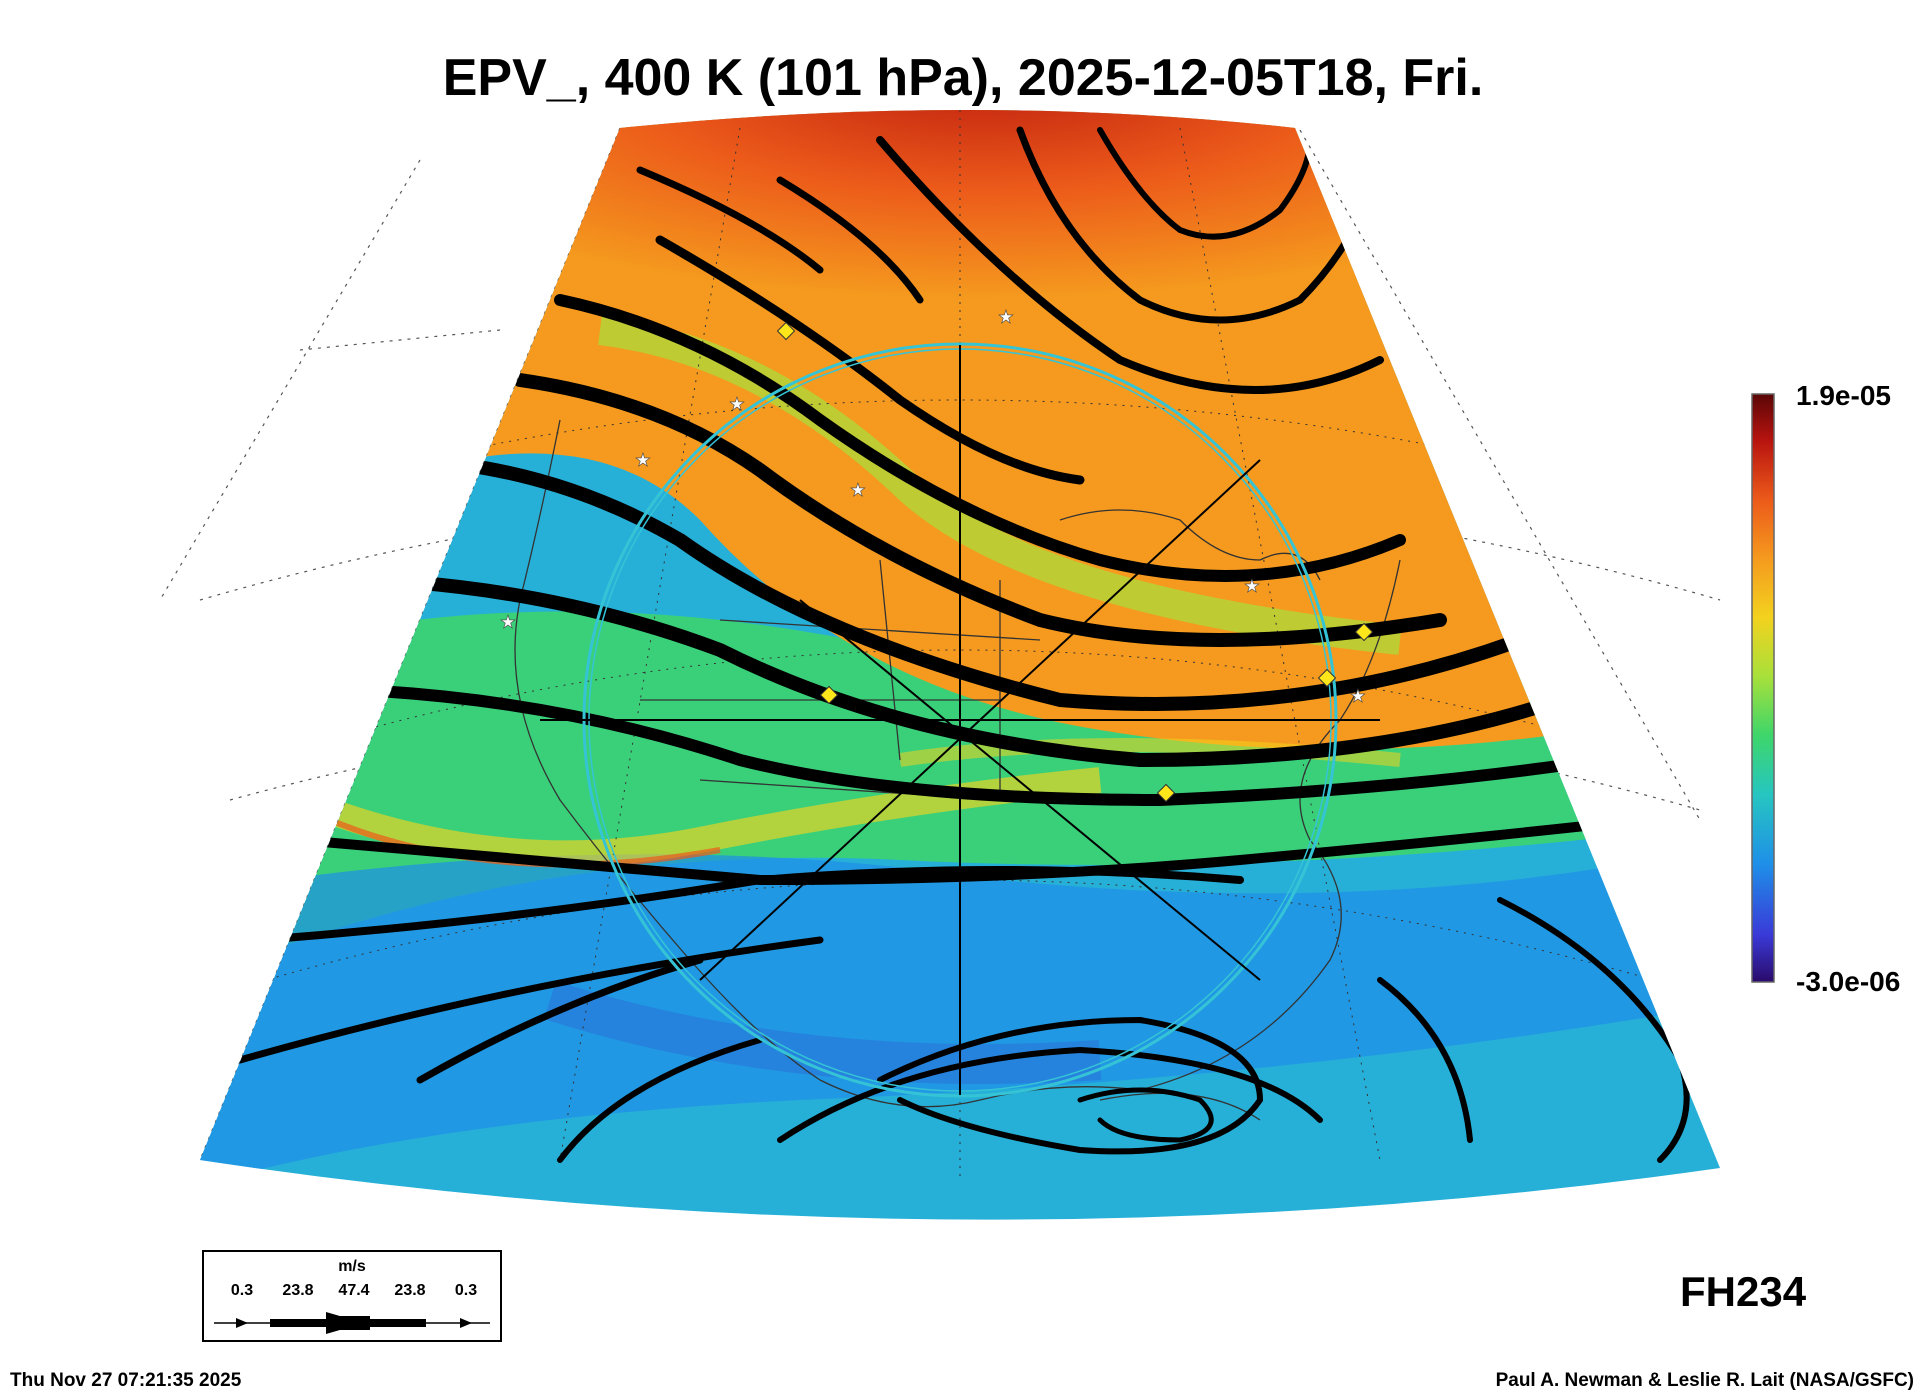  I want to click on colorbar-min-label: -3.0e-06, so click(1848, 981).